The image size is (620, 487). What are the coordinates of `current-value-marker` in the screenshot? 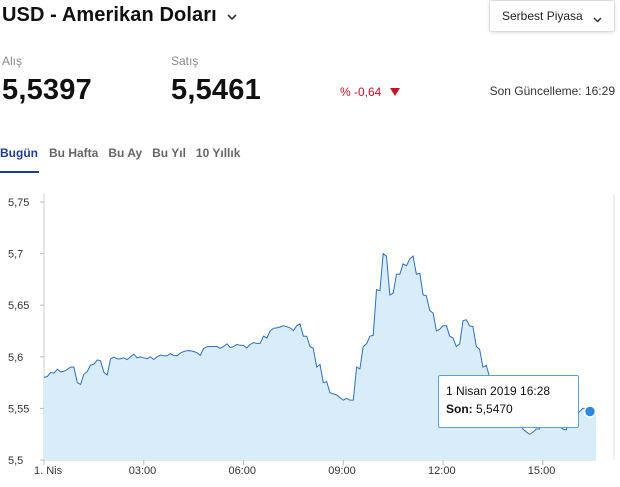 It's located at (590, 411).